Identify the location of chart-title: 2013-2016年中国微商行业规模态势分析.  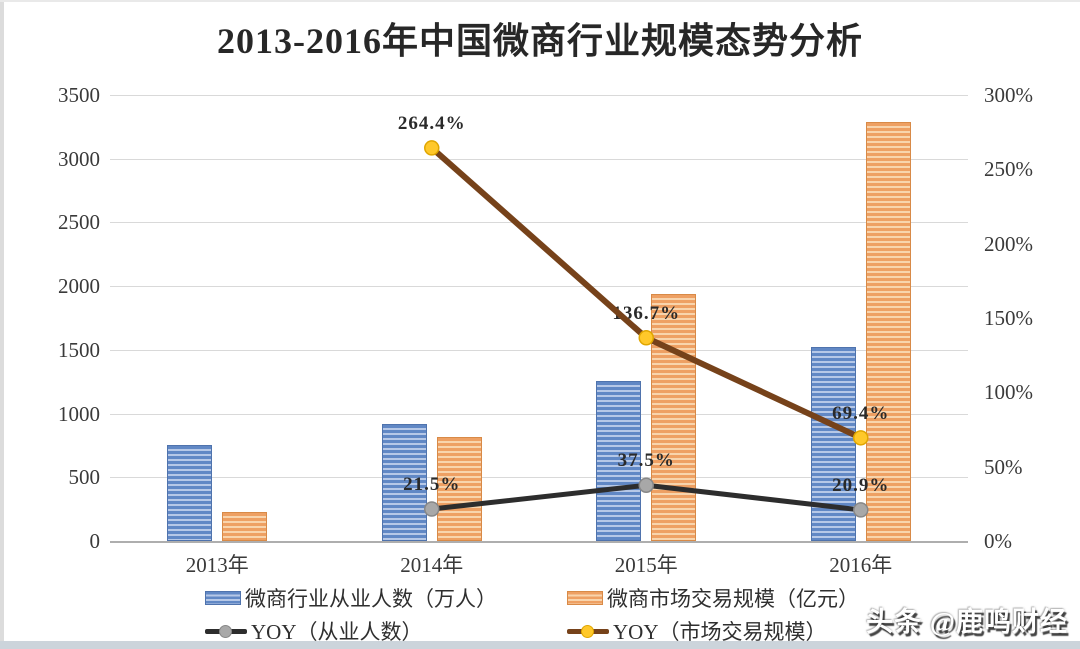
(540, 41).